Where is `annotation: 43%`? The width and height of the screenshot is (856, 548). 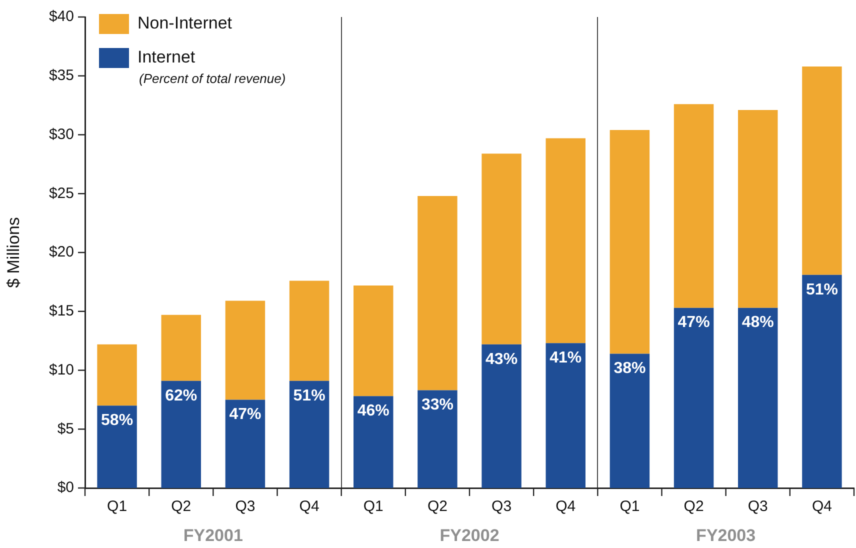
annotation: 43% is located at coordinates (502, 359).